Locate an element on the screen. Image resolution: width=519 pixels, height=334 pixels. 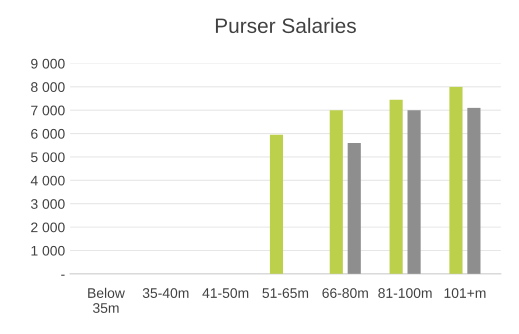
chart-title: Purser Salaries is located at coordinates (286, 26).